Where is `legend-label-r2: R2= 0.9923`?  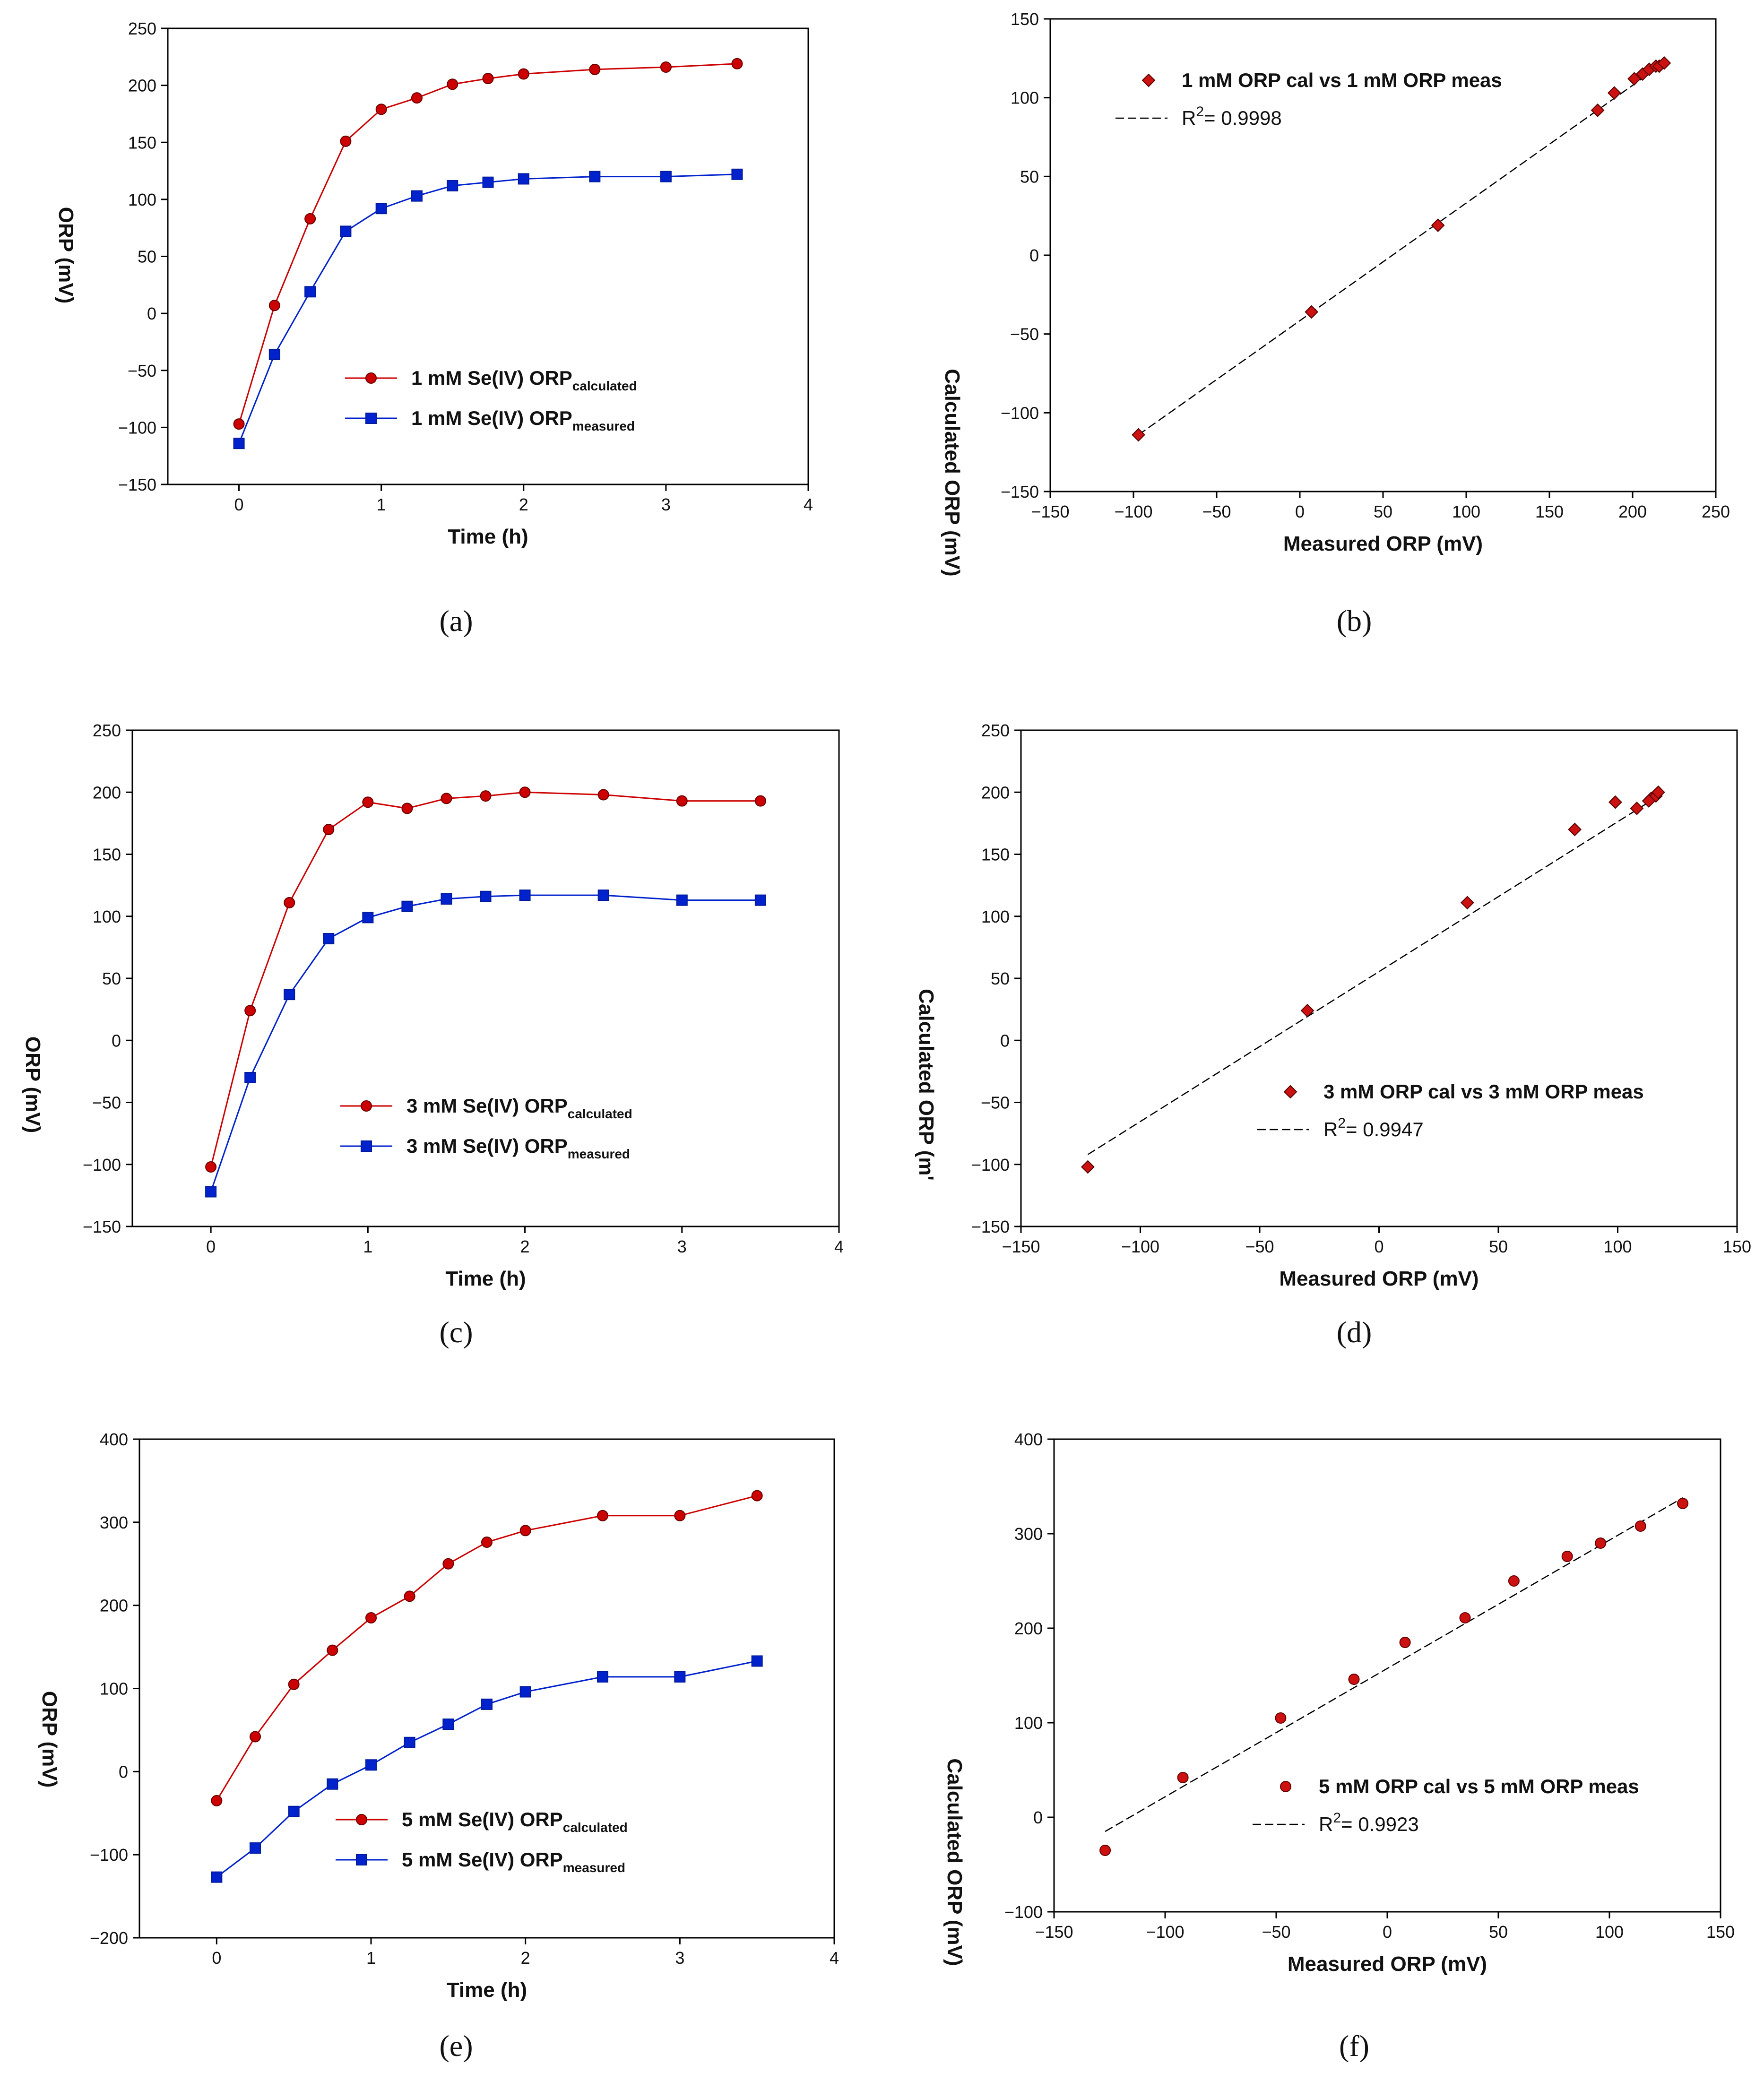
legend-label-r2: R2= 0.9923 is located at coordinates (1369, 1822).